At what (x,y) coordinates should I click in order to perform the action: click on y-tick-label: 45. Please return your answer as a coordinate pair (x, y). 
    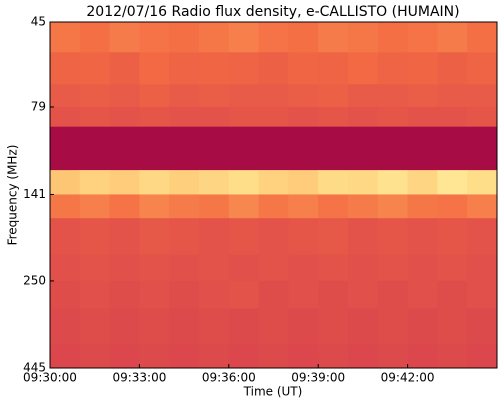
    Looking at the image, I should click on (38, 22).